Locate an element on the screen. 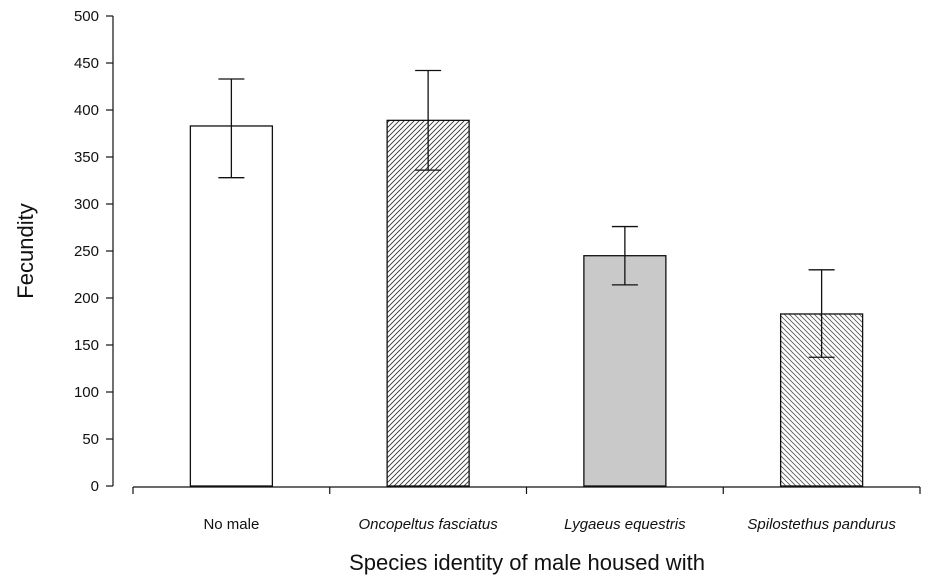 The width and height of the screenshot is (934, 577). y-tick-label: 450 is located at coordinates (86, 63).